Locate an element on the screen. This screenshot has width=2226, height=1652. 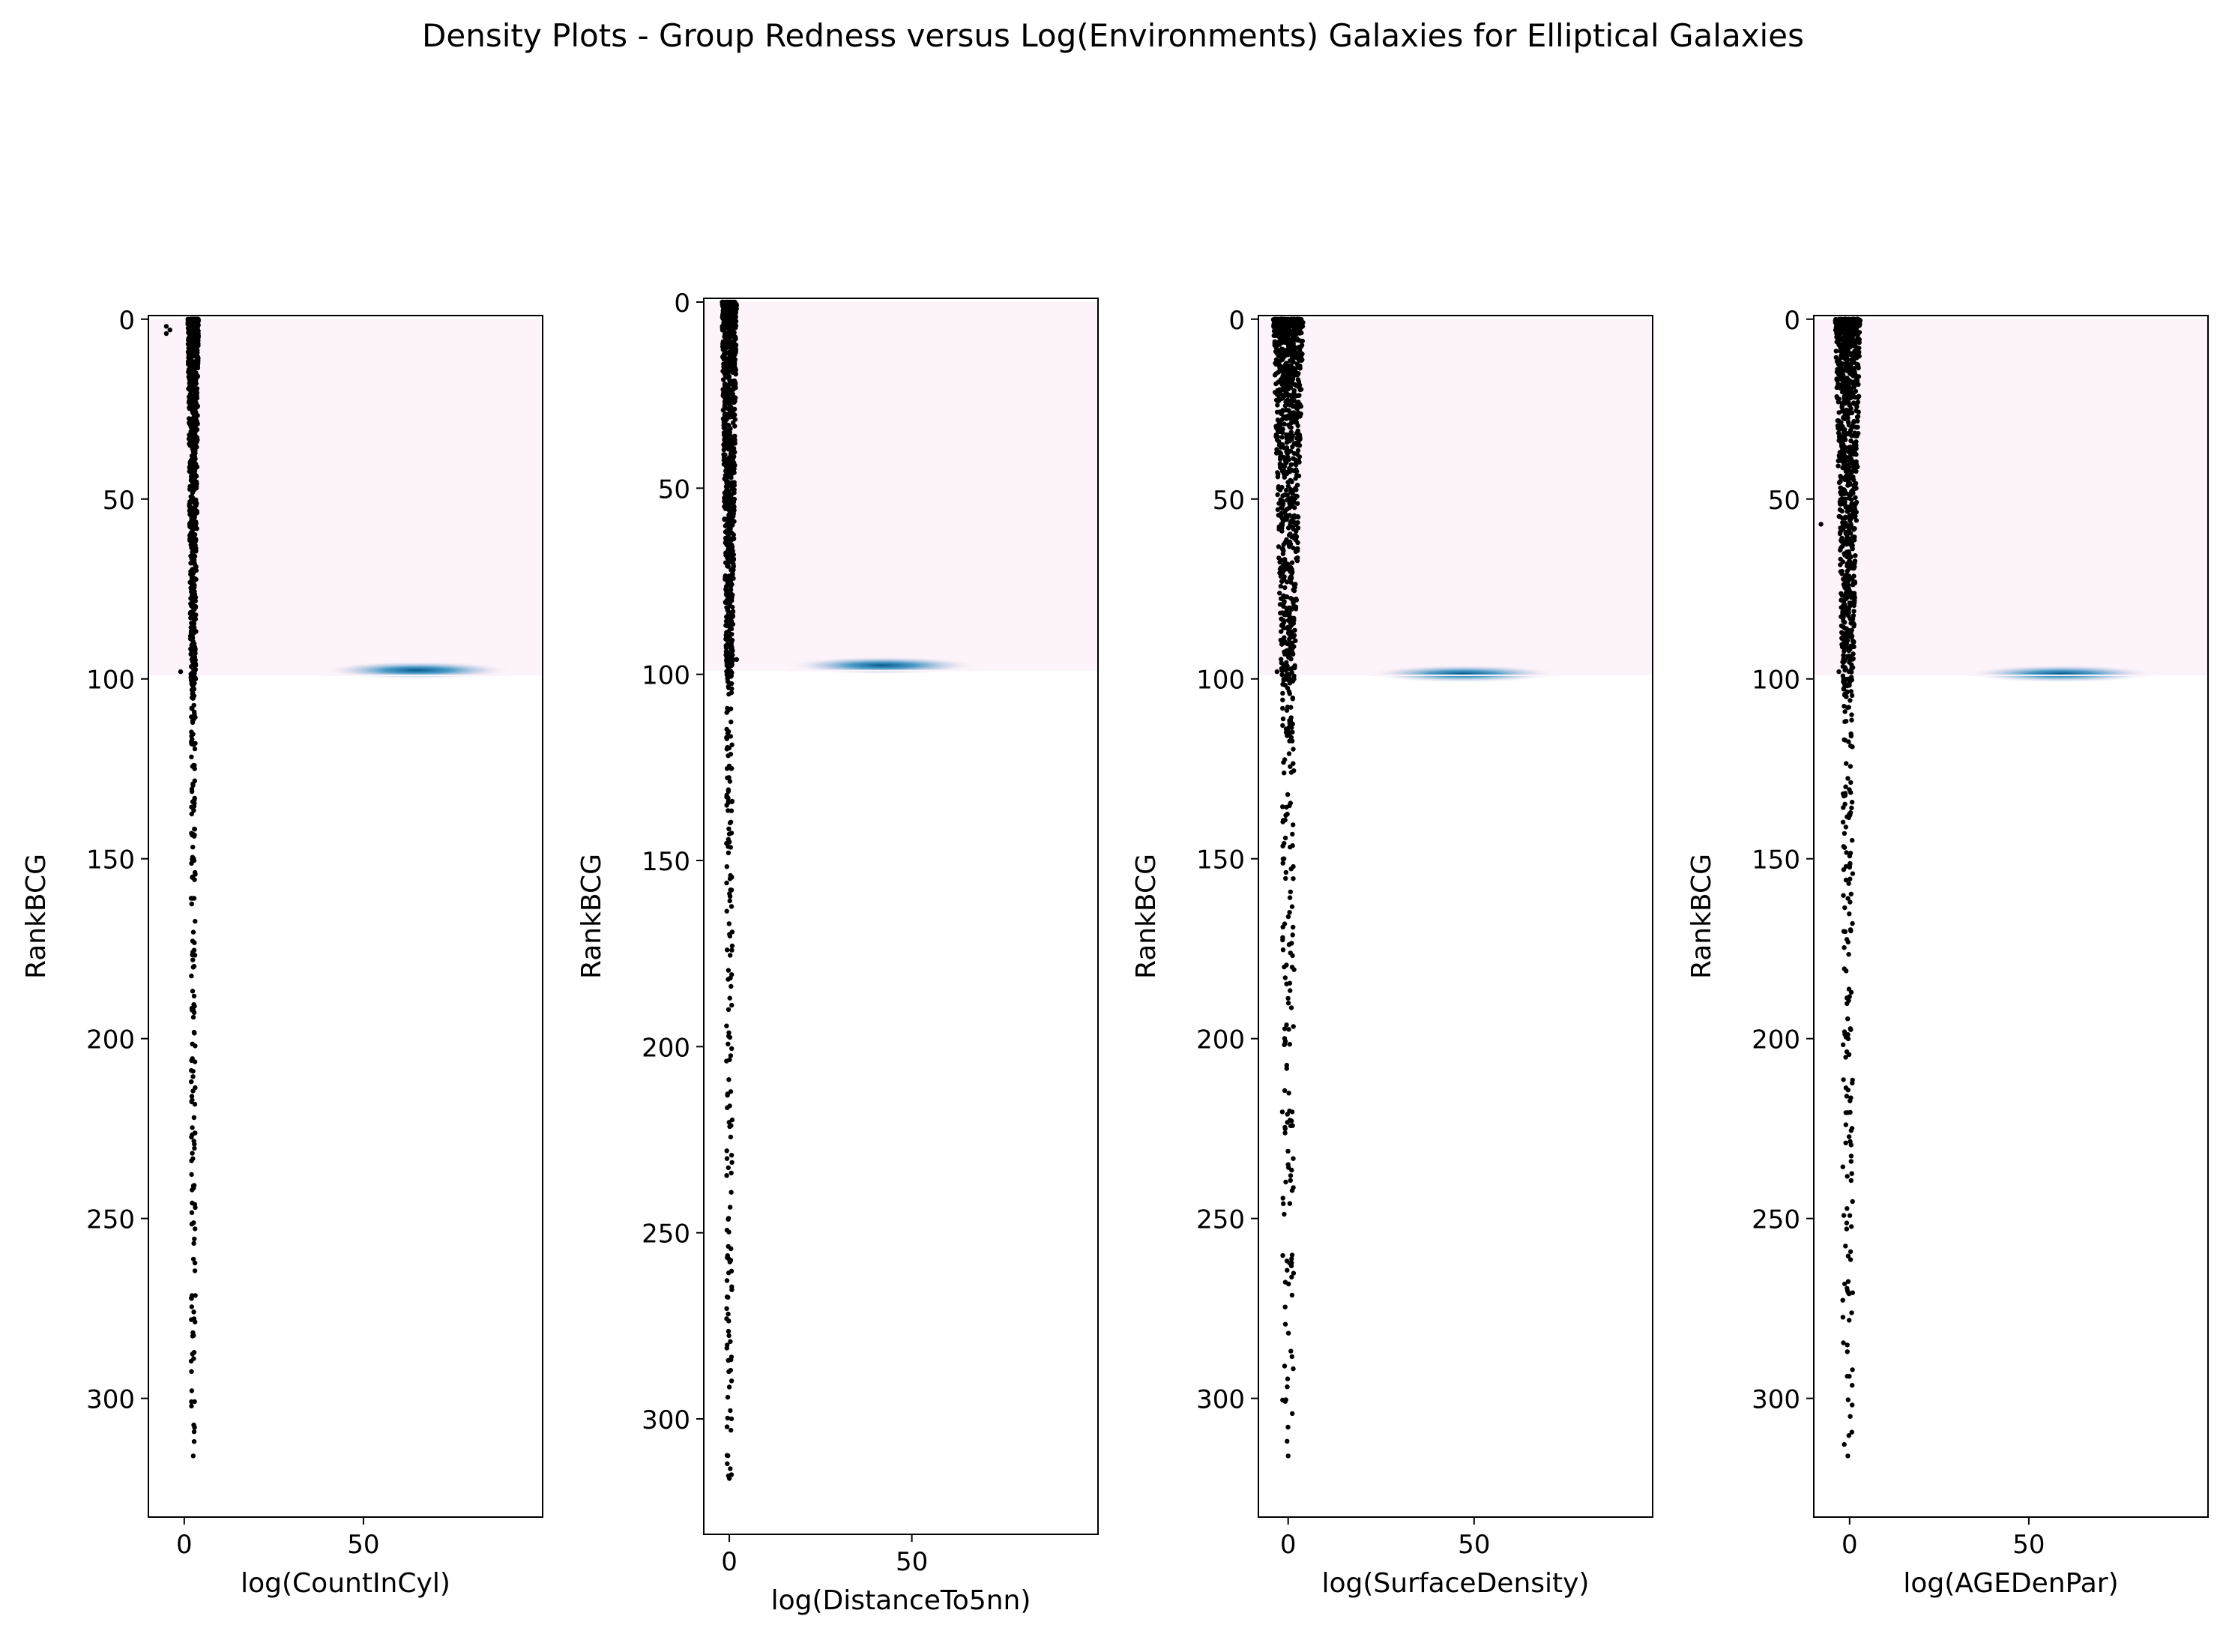
density-edge is located at coordinates (883, 670).